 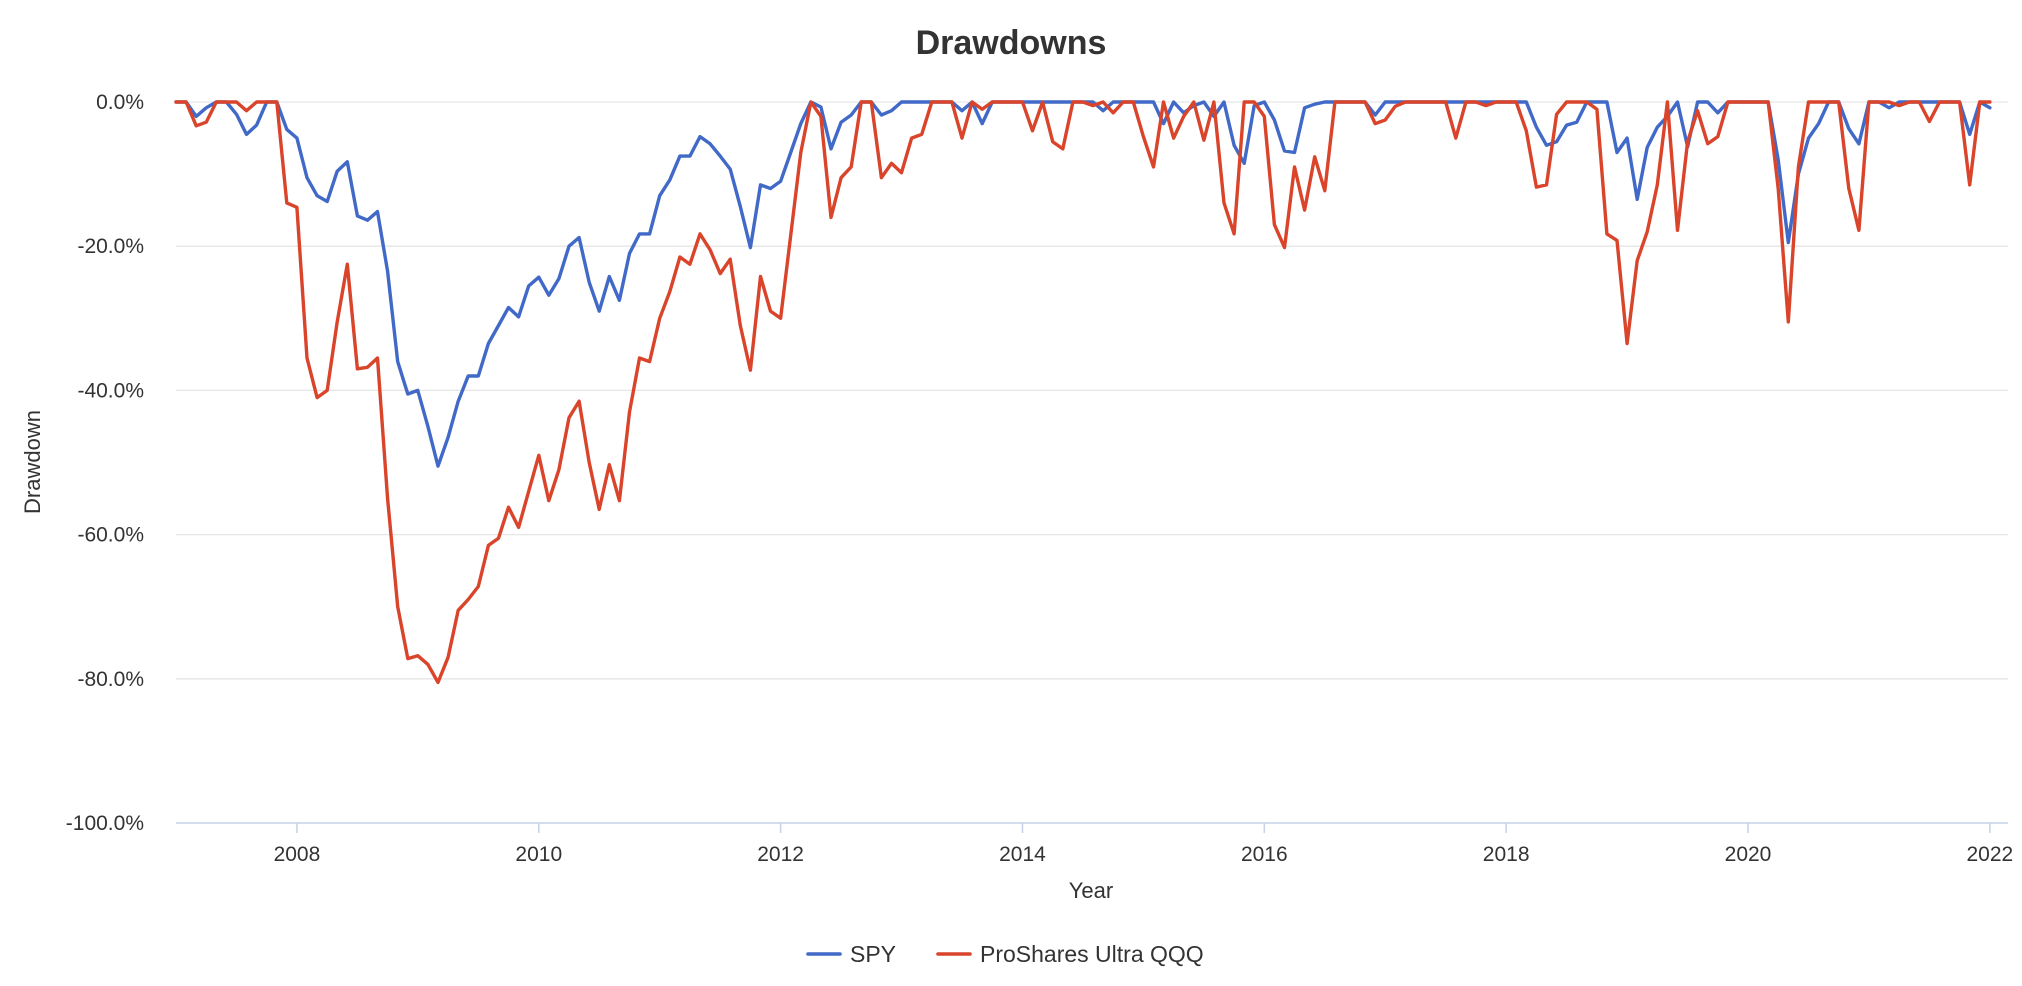 What do you see at coordinates (120, 102) in the screenshot?
I see `y-tick-label: 0.0%` at bounding box center [120, 102].